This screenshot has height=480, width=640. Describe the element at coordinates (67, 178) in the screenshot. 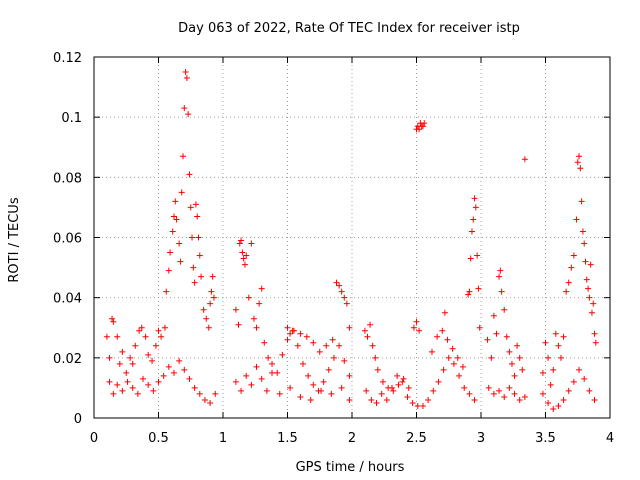

I see `y-tick-label: 0.08` at that location.